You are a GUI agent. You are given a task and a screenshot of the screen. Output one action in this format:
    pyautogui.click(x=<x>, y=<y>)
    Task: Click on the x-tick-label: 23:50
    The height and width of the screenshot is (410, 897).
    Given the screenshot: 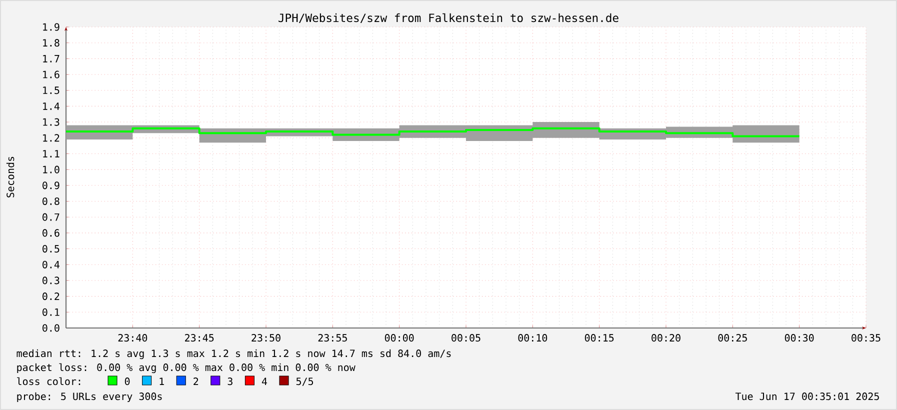 What is the action you would take?
    pyautogui.click(x=266, y=338)
    